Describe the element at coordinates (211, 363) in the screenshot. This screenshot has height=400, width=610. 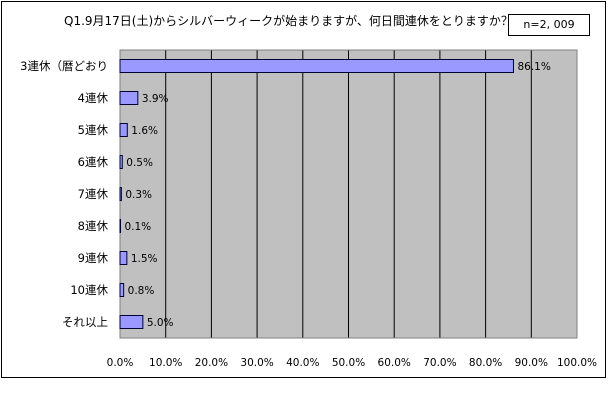
I see `x-tick-label: 20.0%` at that location.